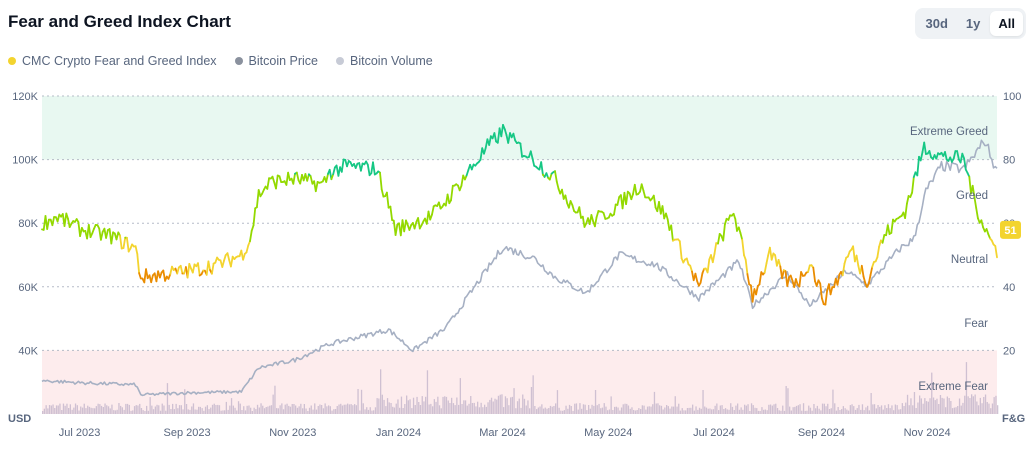 This screenshot has width=1036, height=458. What do you see at coordinates (384, 61) in the screenshot?
I see `legend-item-bitcoin-volume: Bitcoin Volume` at bounding box center [384, 61].